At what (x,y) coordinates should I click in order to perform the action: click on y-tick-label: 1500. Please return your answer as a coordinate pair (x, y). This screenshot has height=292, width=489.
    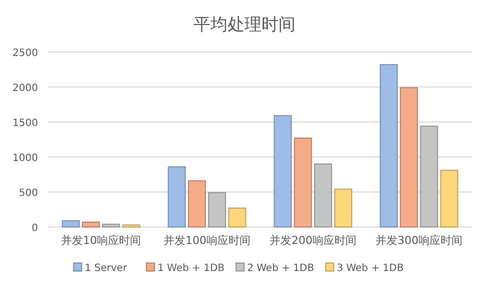
    Looking at the image, I should click on (25, 123).